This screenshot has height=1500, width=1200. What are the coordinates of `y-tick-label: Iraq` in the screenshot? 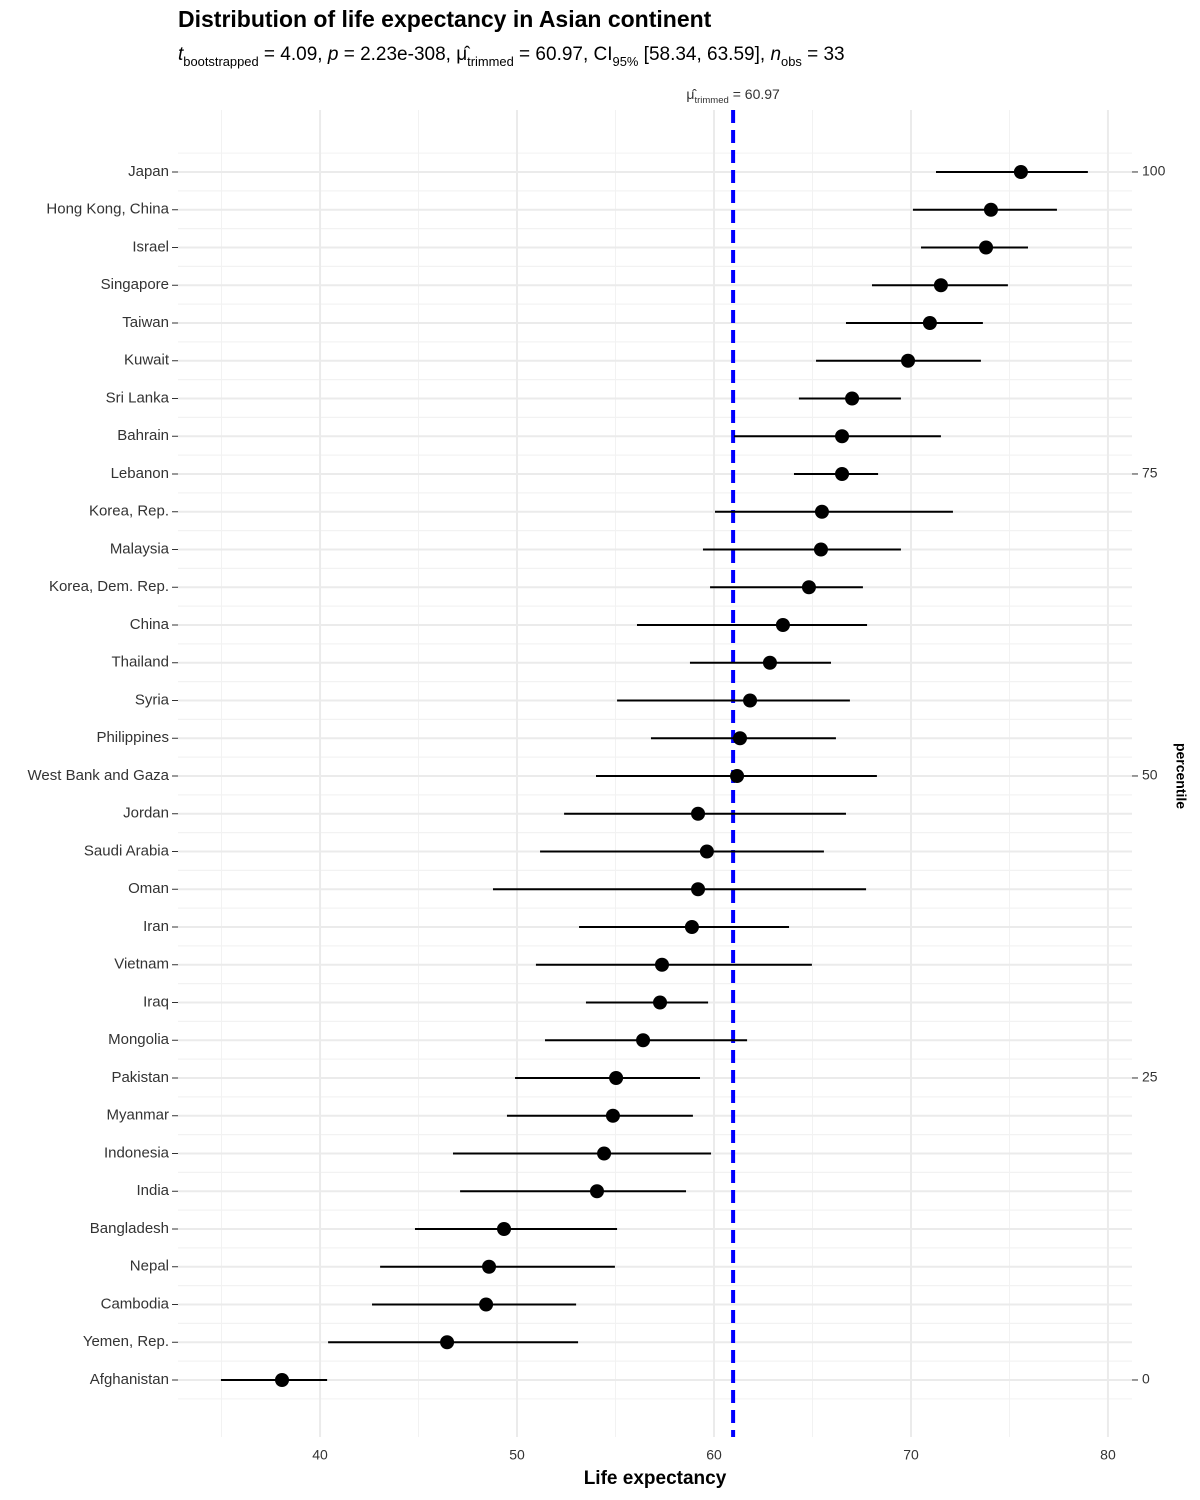 It's located at (156, 1001).